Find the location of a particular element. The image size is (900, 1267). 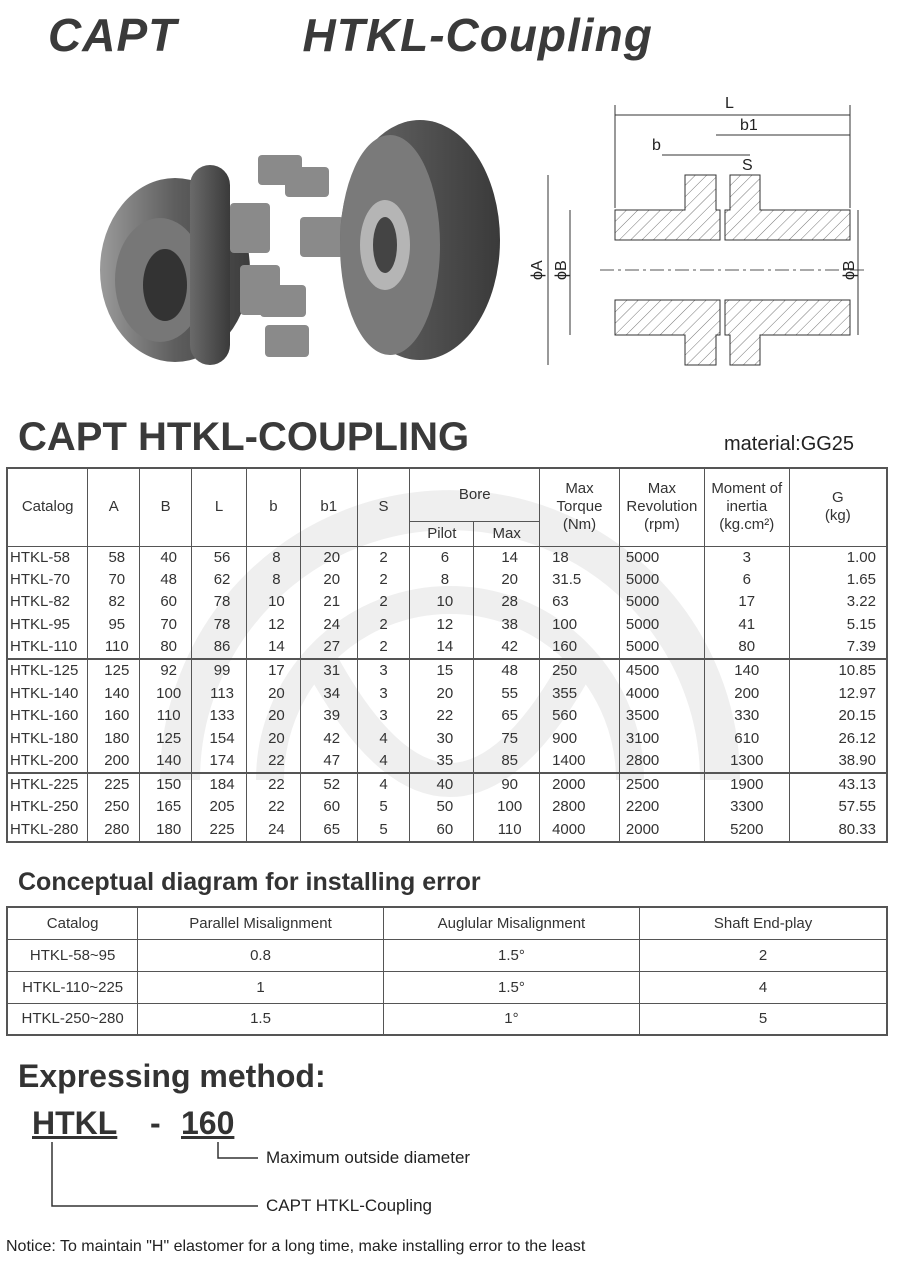

table-cell: 610 is located at coordinates (746, 739).